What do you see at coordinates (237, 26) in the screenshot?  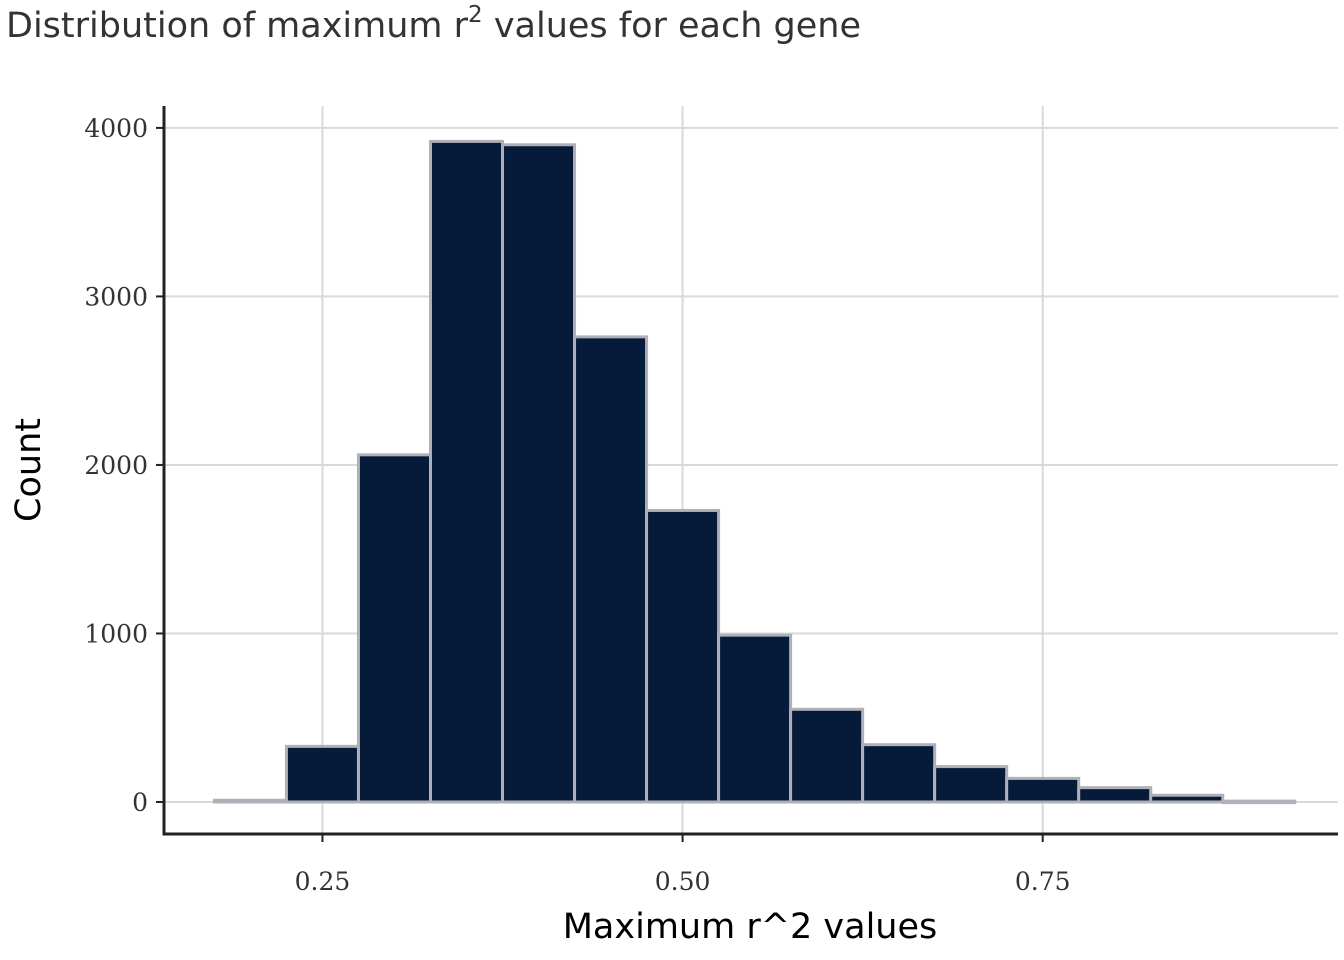 I see `chart-title-prefix: Distribution of maximum r` at bounding box center [237, 26].